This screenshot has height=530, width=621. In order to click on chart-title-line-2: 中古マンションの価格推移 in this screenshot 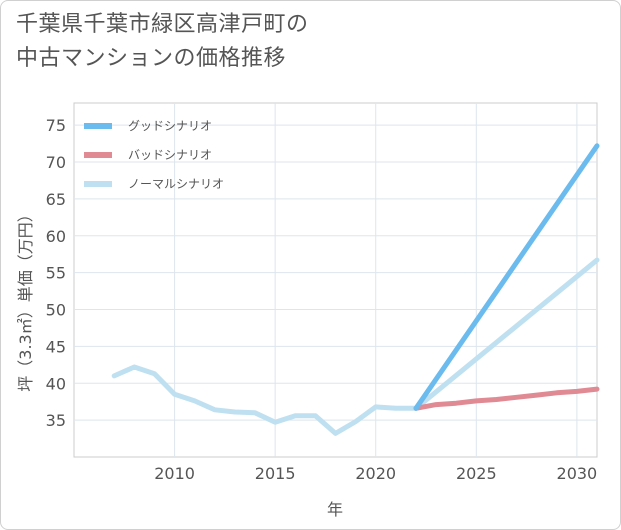, I will do `click(151, 58)`.